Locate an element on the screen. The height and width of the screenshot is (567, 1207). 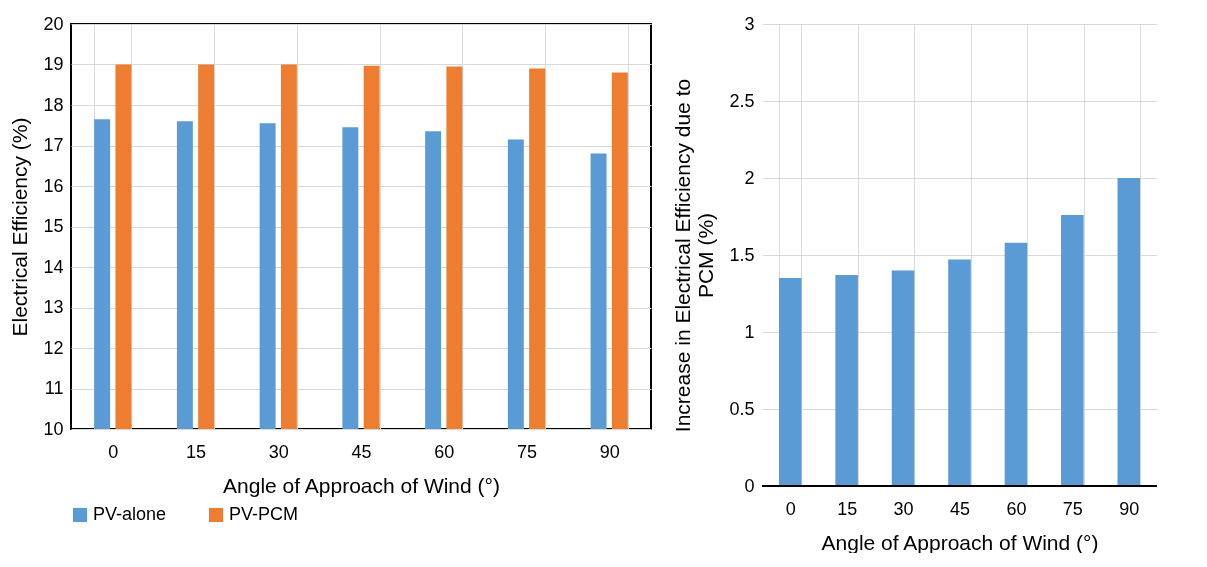
y-tick-label: 1 is located at coordinates (749, 331).